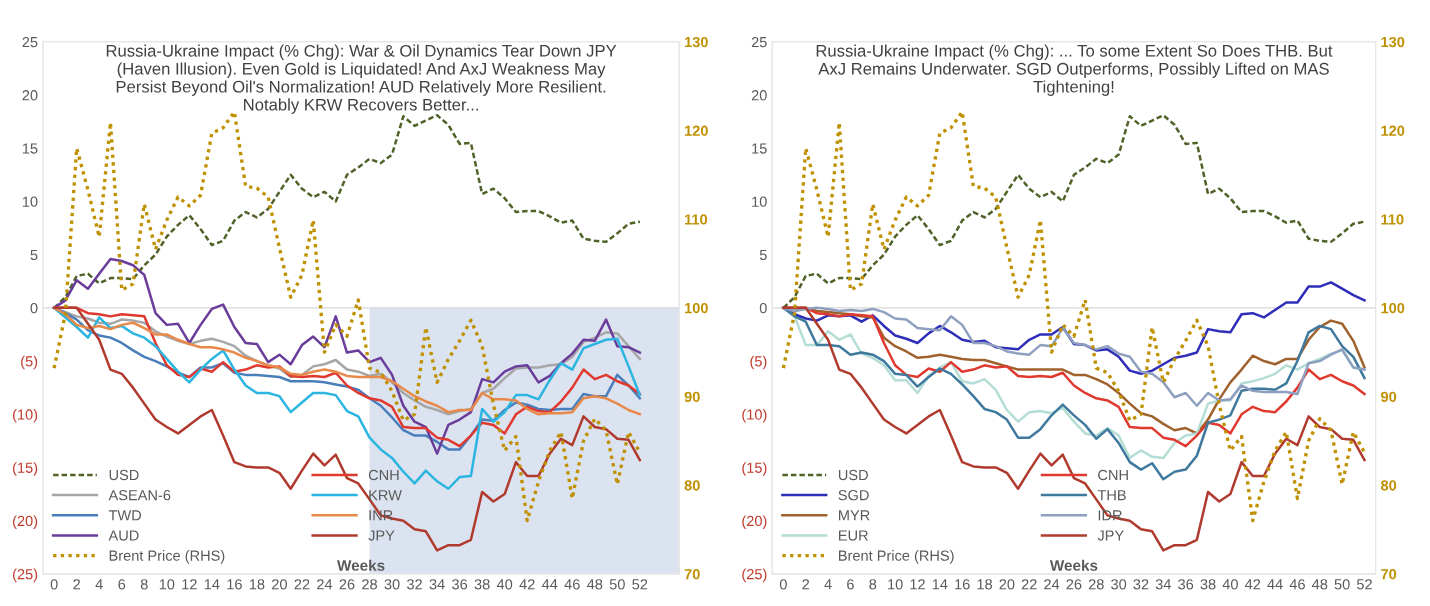 This screenshot has height=606, width=1430. I want to click on x-tick-label: 22, so click(1029, 584).